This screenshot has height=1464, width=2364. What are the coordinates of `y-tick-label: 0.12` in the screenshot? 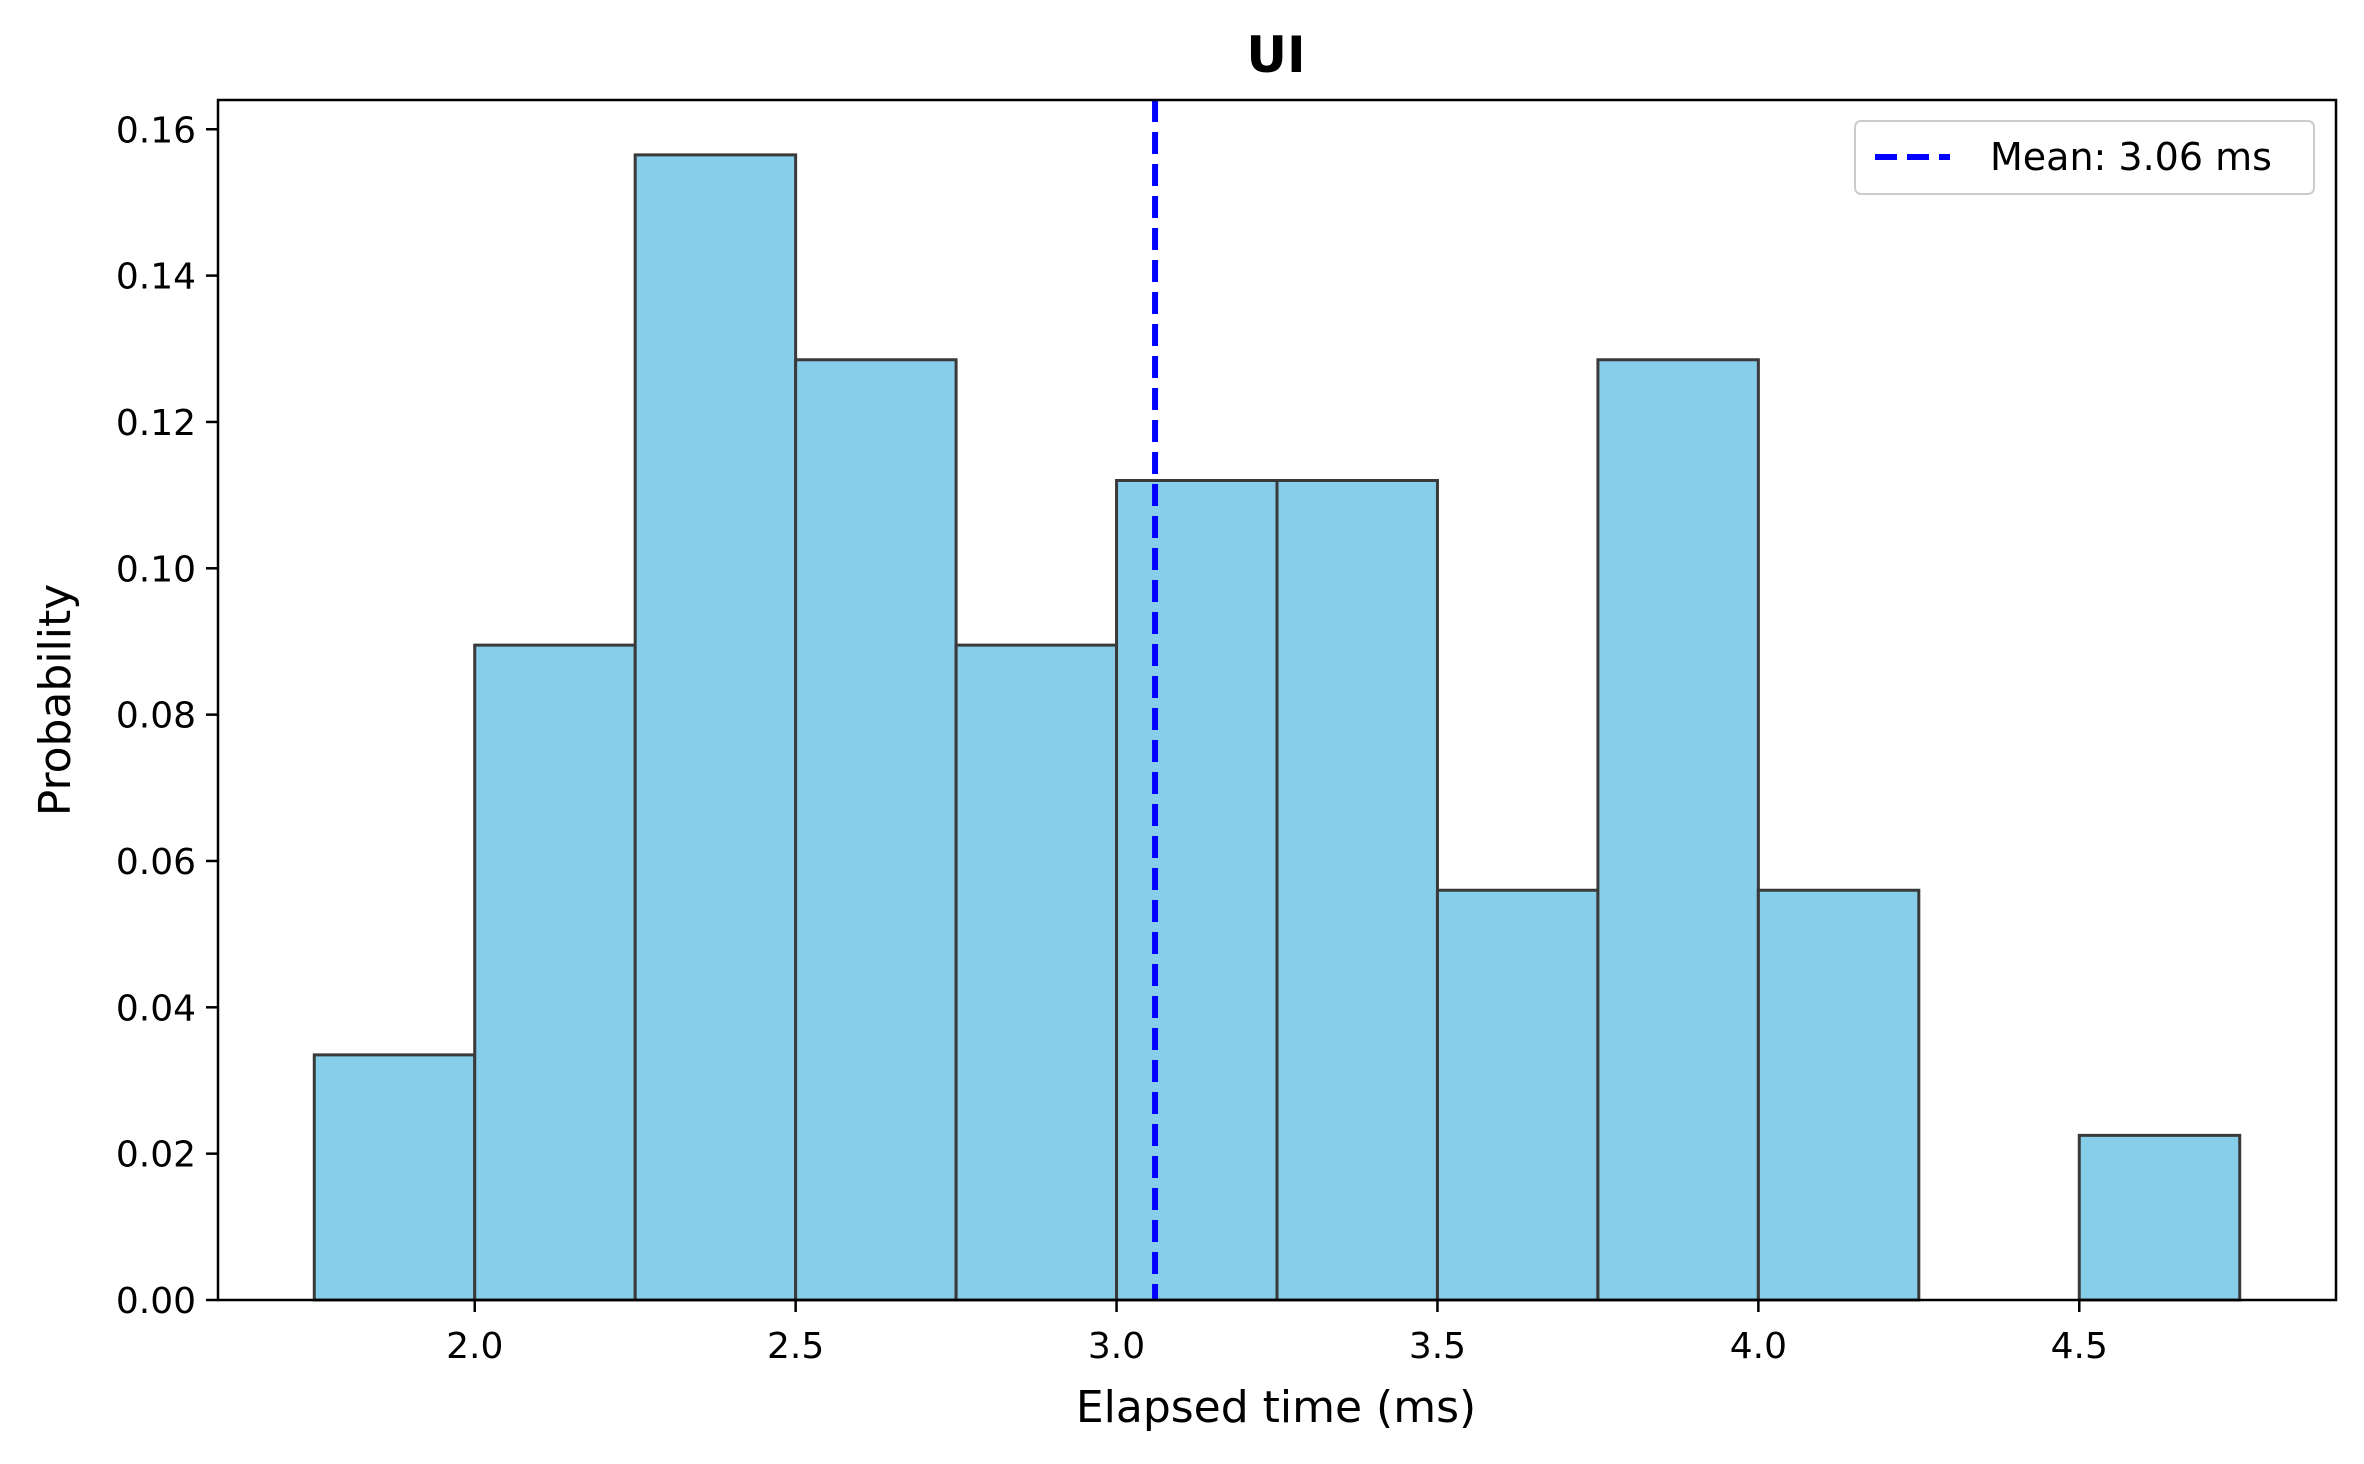 It's located at (156, 423).